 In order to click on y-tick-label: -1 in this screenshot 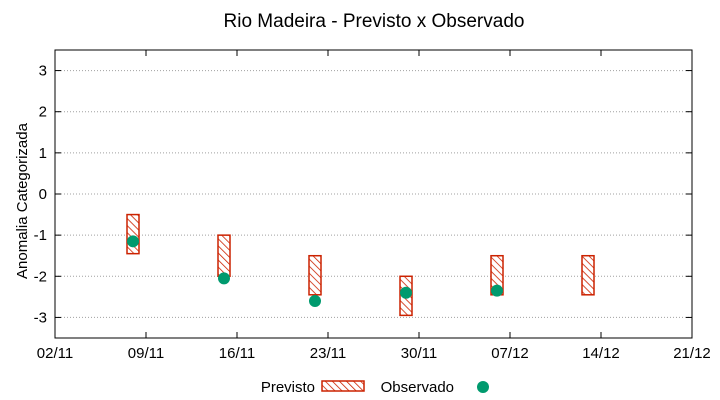, I will do `click(40, 235)`.